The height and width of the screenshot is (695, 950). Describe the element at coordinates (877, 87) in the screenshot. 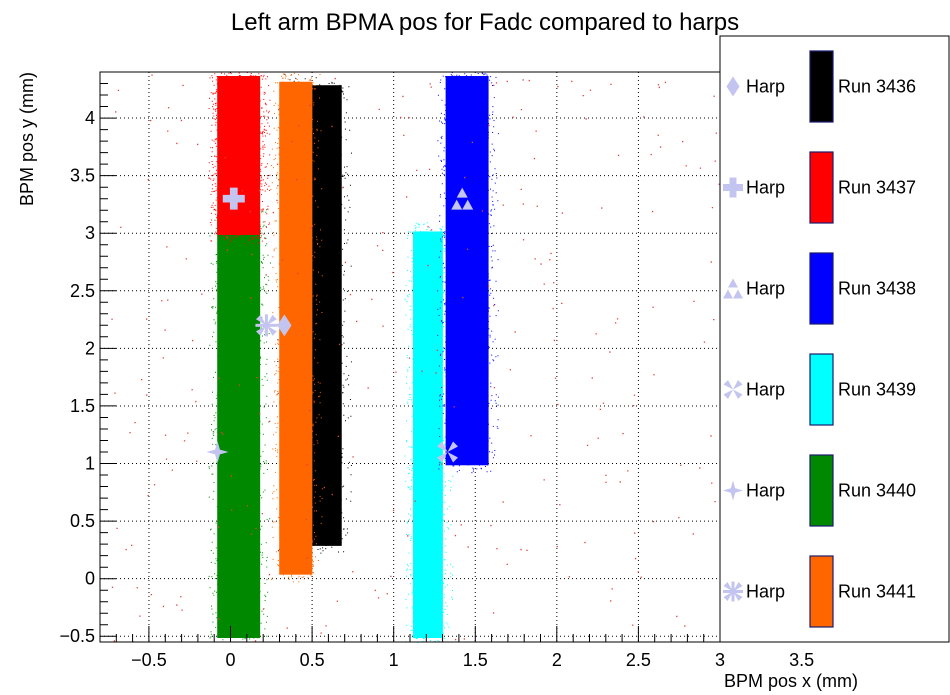

I see `legend-run-label-0: Run 3436` at that location.